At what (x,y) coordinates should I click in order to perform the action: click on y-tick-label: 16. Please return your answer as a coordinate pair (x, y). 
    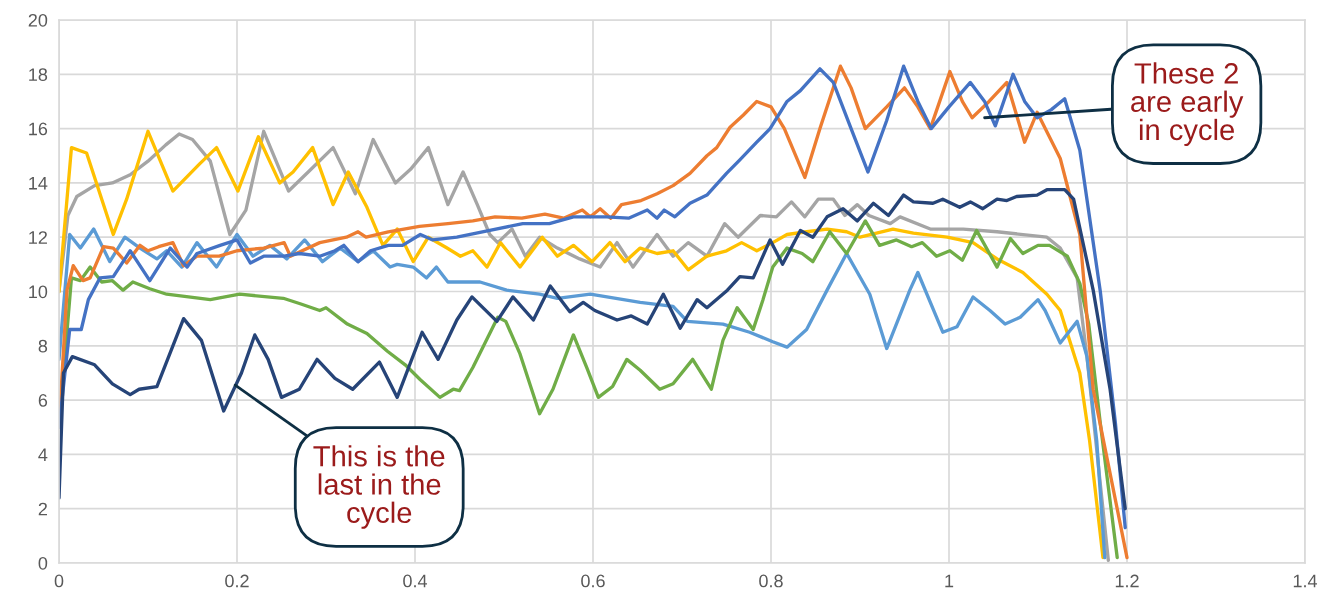
    Looking at the image, I should click on (38, 129).